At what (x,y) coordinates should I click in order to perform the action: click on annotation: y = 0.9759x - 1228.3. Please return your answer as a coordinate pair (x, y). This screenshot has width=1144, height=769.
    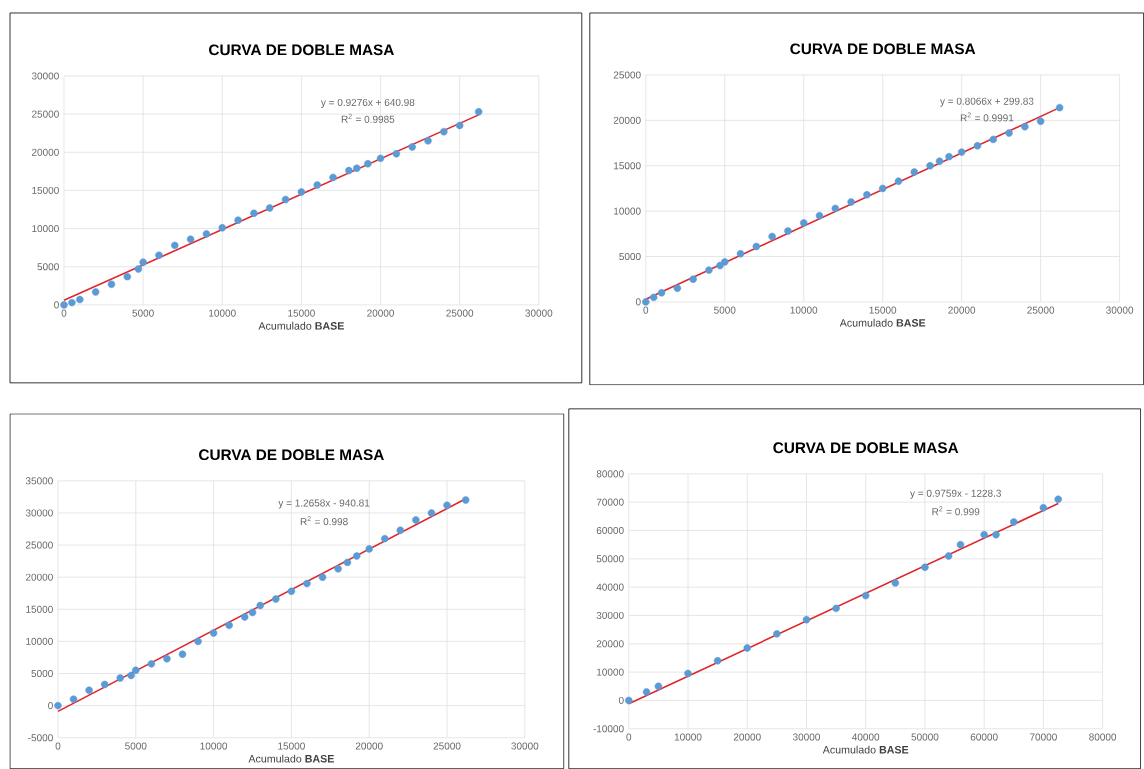
    Looking at the image, I should click on (955, 494).